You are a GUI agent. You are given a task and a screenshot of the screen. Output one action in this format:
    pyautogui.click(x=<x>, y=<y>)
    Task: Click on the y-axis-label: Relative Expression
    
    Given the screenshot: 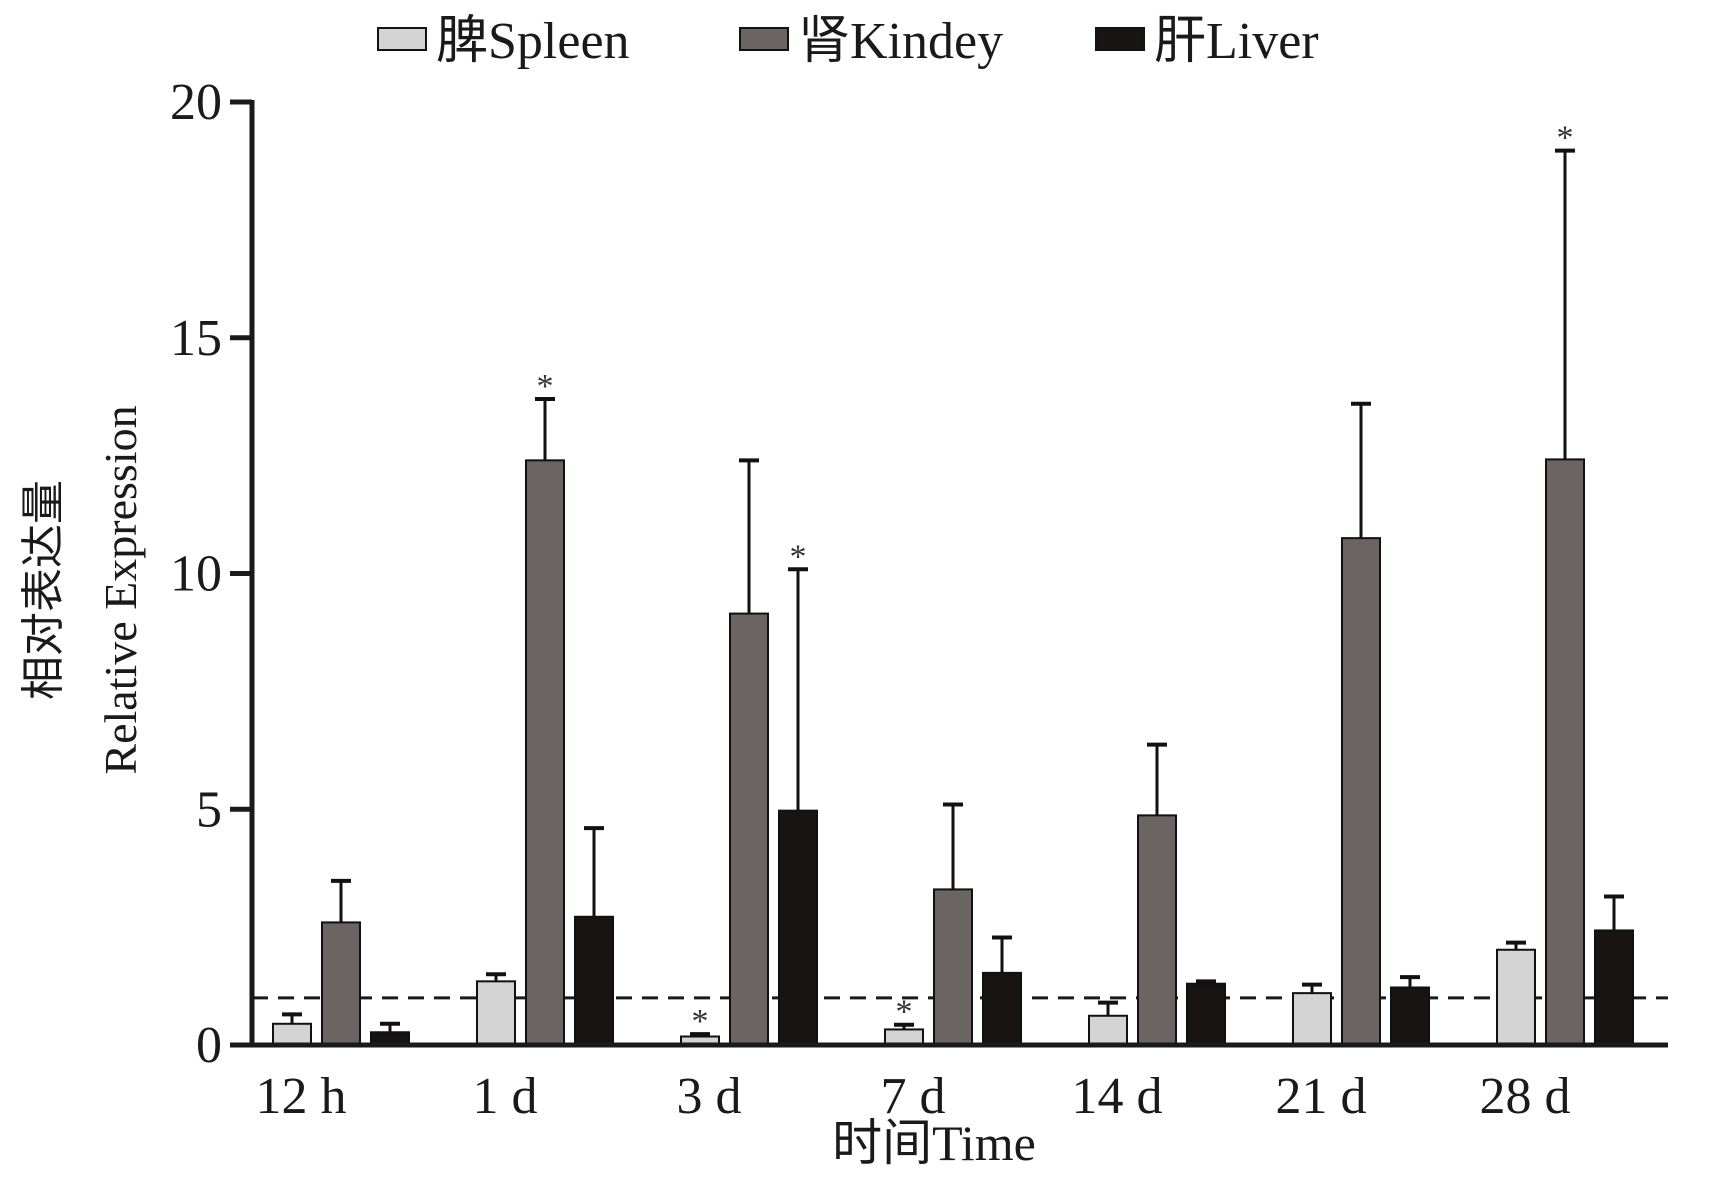 What is the action you would take?
    pyautogui.click(x=120, y=589)
    